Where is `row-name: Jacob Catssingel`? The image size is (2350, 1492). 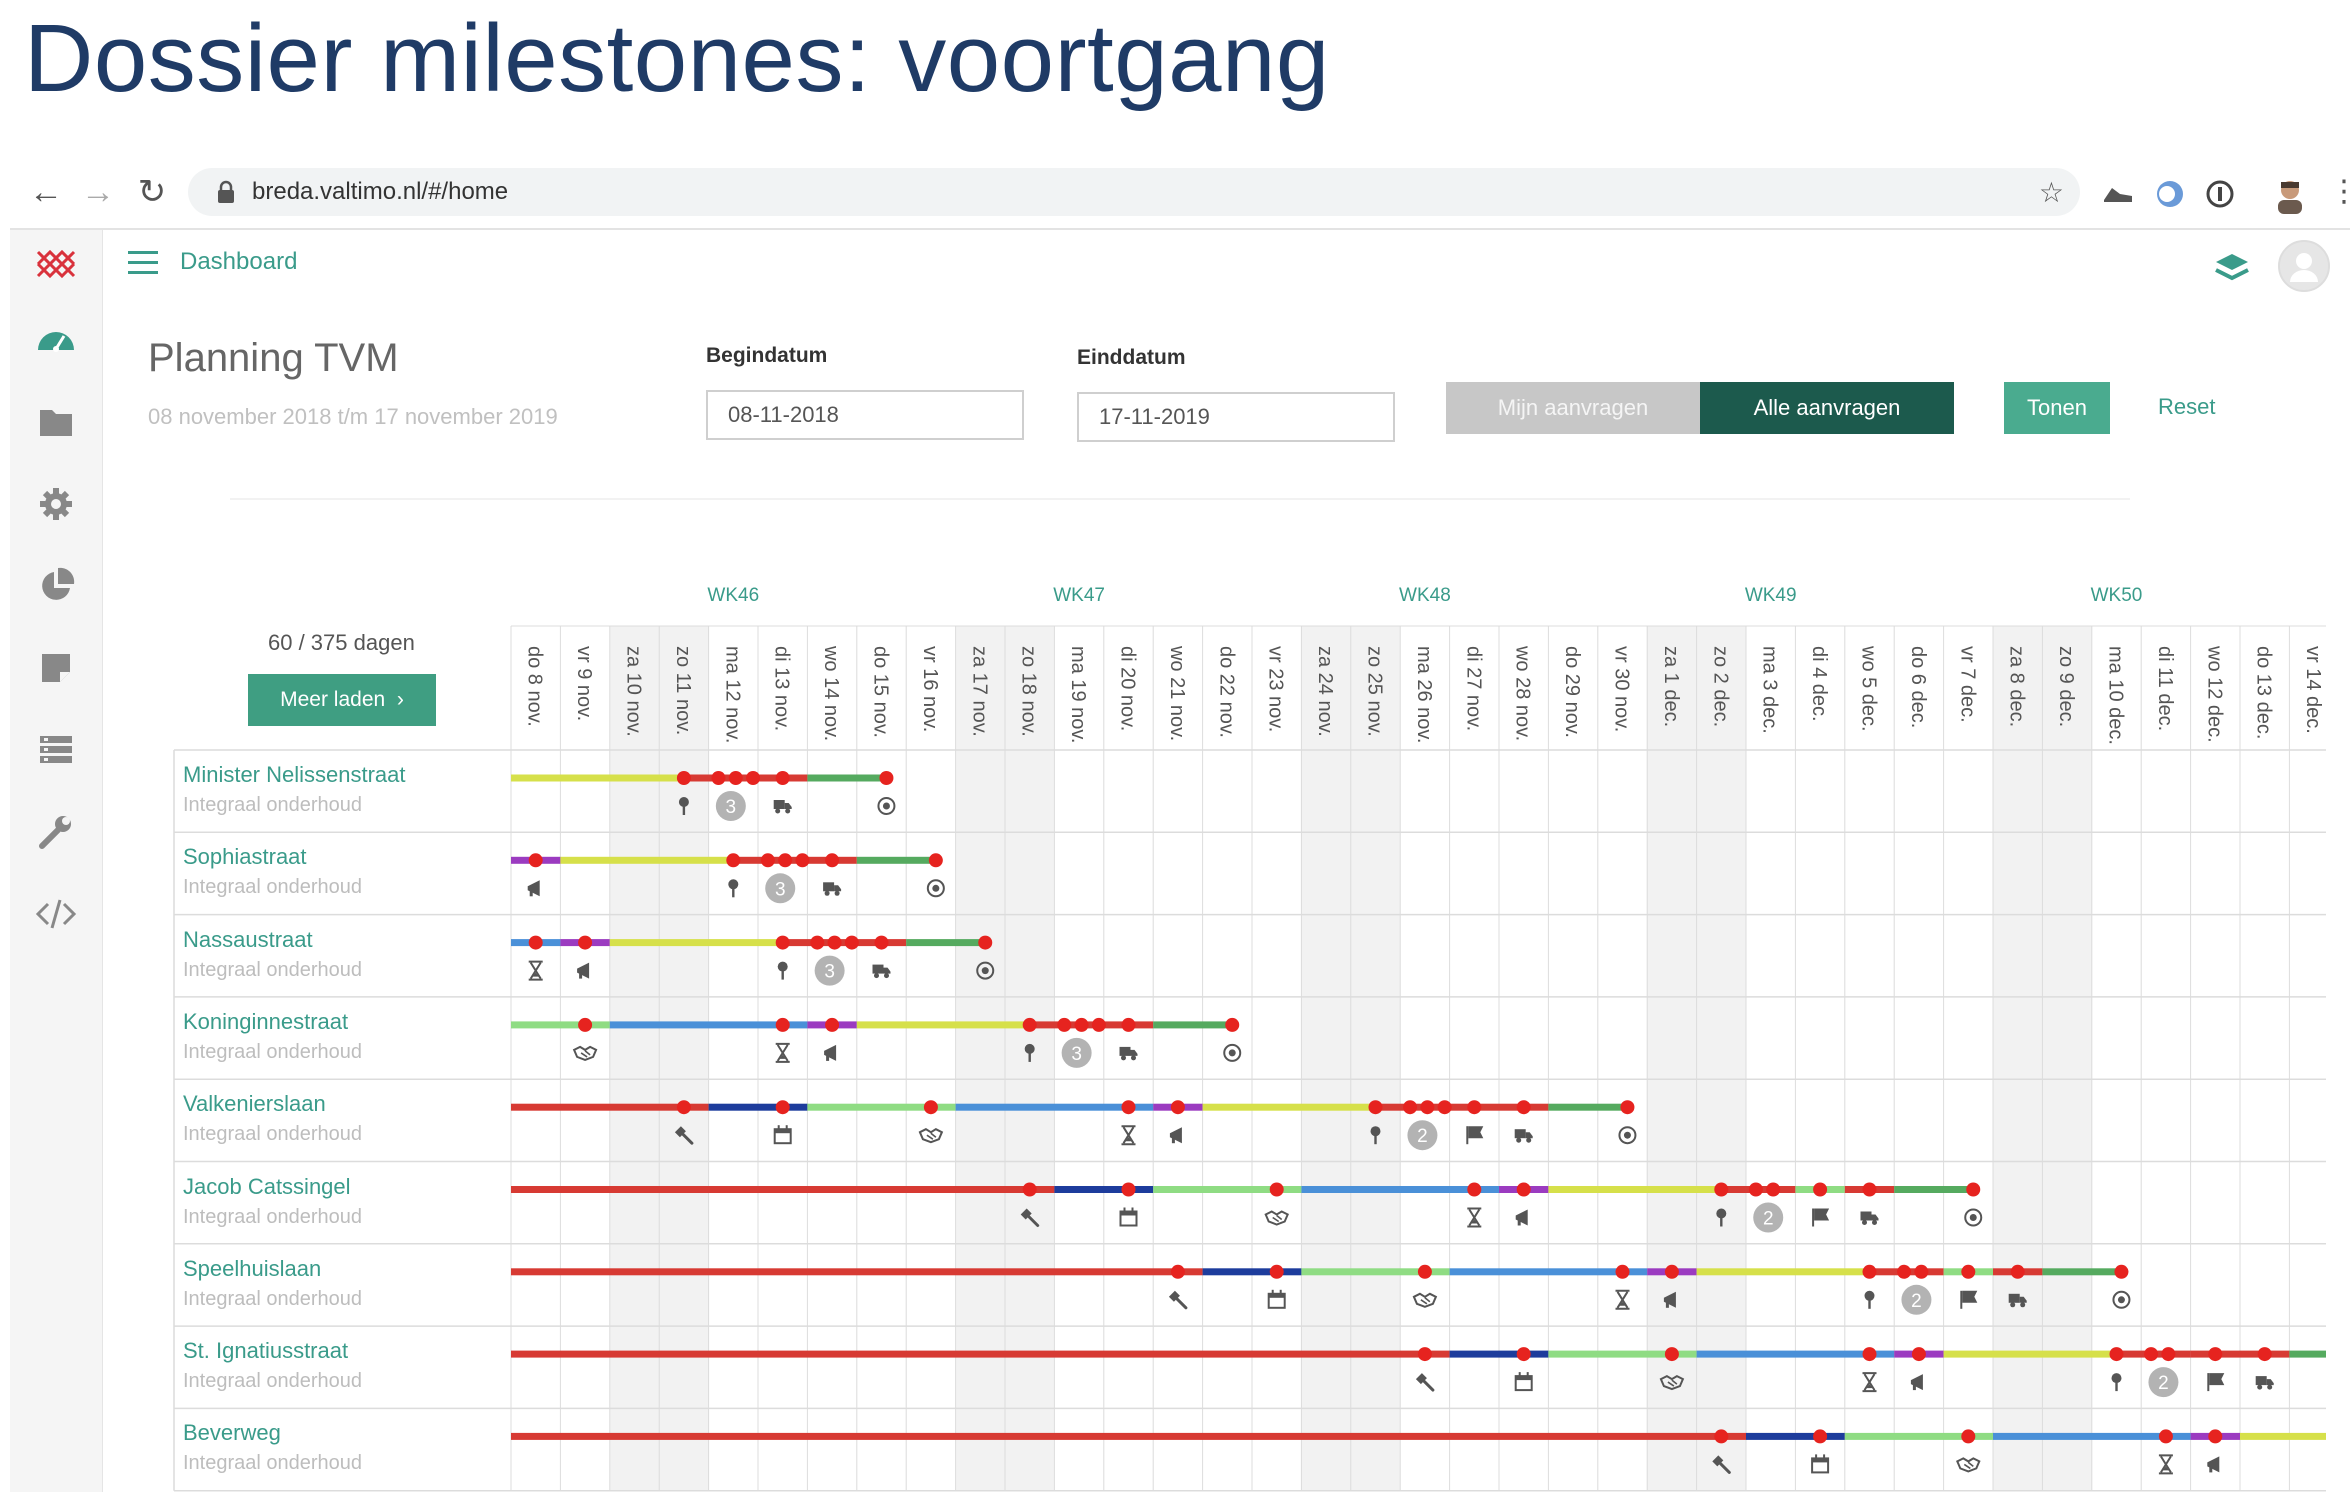
row-name: Jacob Catssingel is located at coordinates (267, 1186).